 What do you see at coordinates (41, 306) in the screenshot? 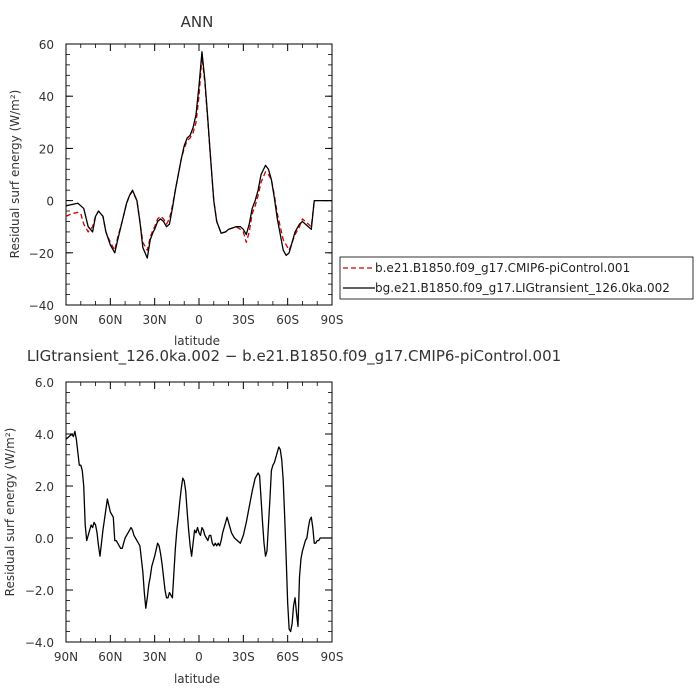
I see `y-tick-label: −40` at bounding box center [41, 306].